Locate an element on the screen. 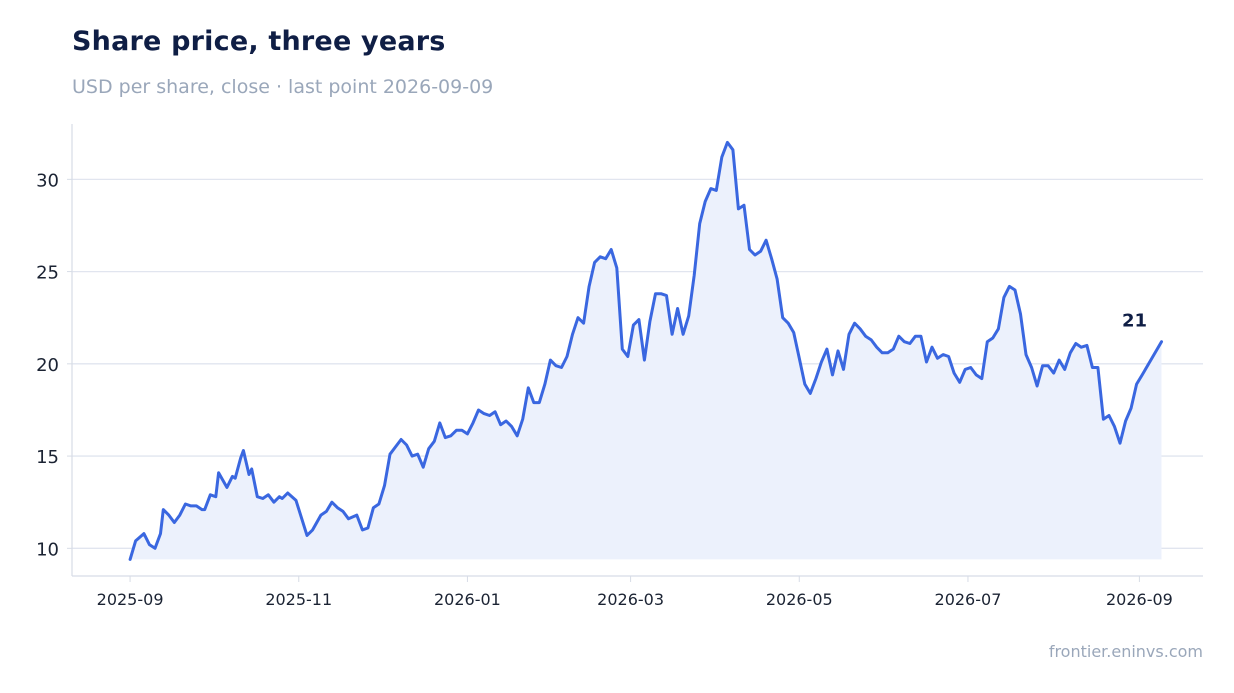 This screenshot has width=1234, height=693. y-tick-label: 20 is located at coordinates (47, 365).